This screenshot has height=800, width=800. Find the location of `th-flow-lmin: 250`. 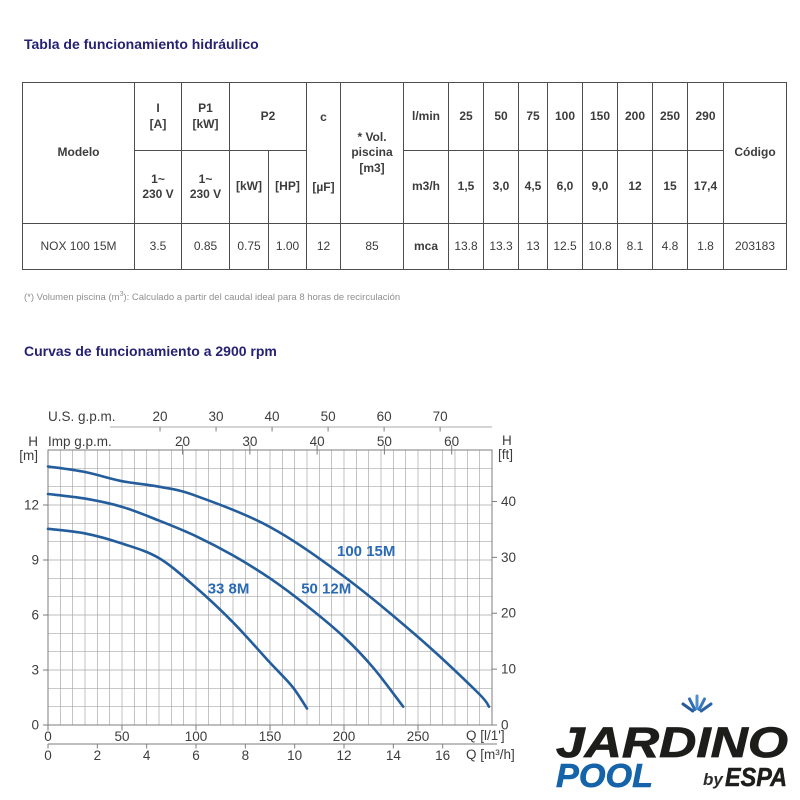

th-flow-lmin: 250 is located at coordinates (670, 116).